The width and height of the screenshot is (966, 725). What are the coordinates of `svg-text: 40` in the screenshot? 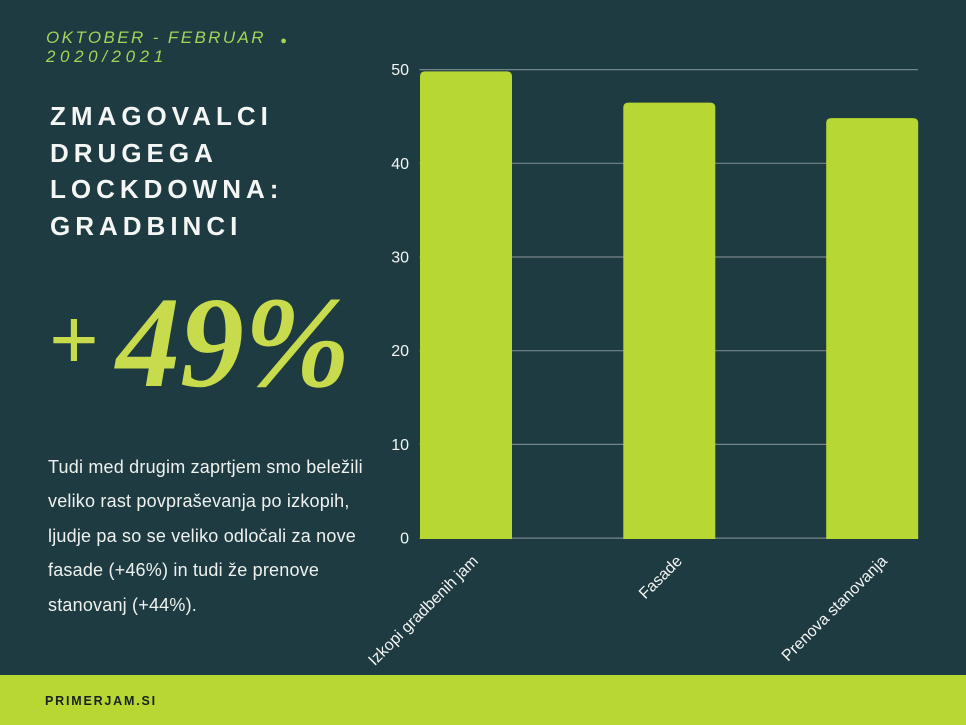 It's located at (400, 164).